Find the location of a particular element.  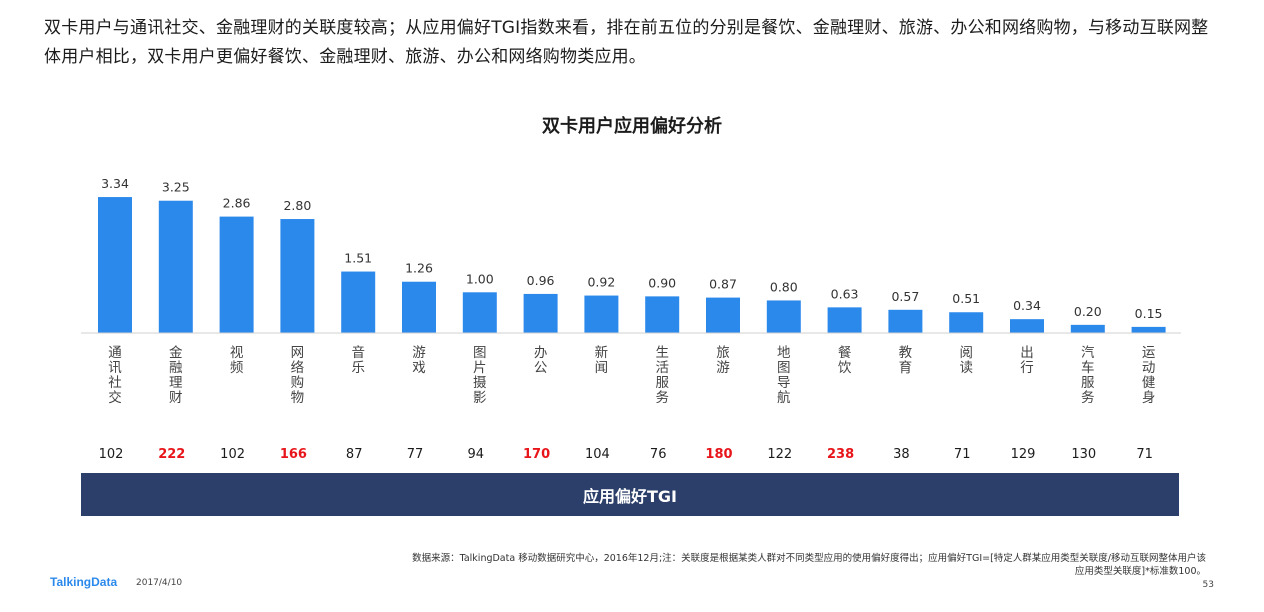

bar-value-label: 0.63 is located at coordinates (845, 293).